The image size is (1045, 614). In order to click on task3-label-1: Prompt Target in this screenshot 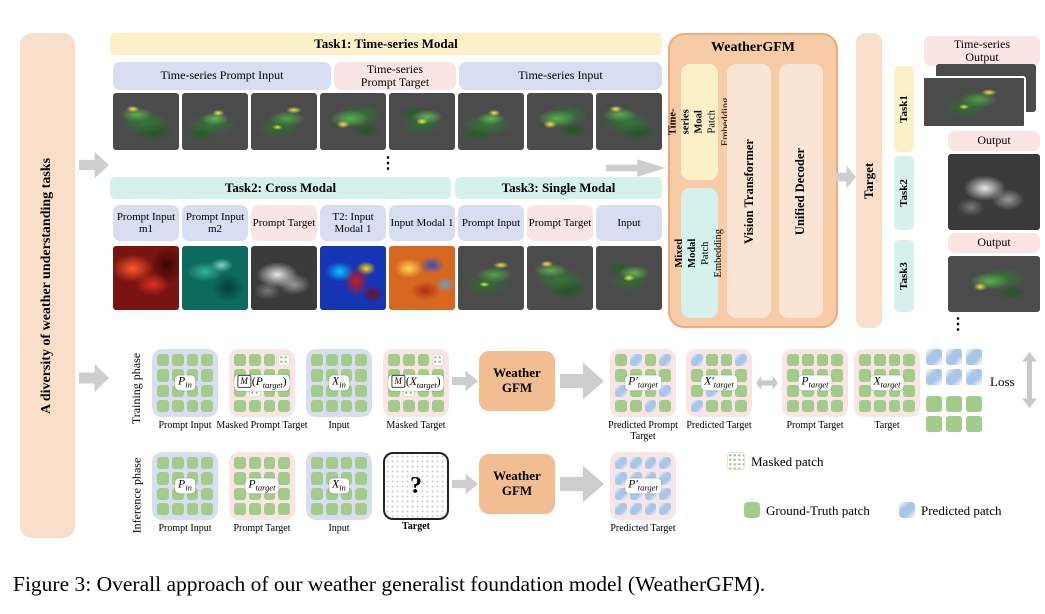, I will do `click(560, 223)`.